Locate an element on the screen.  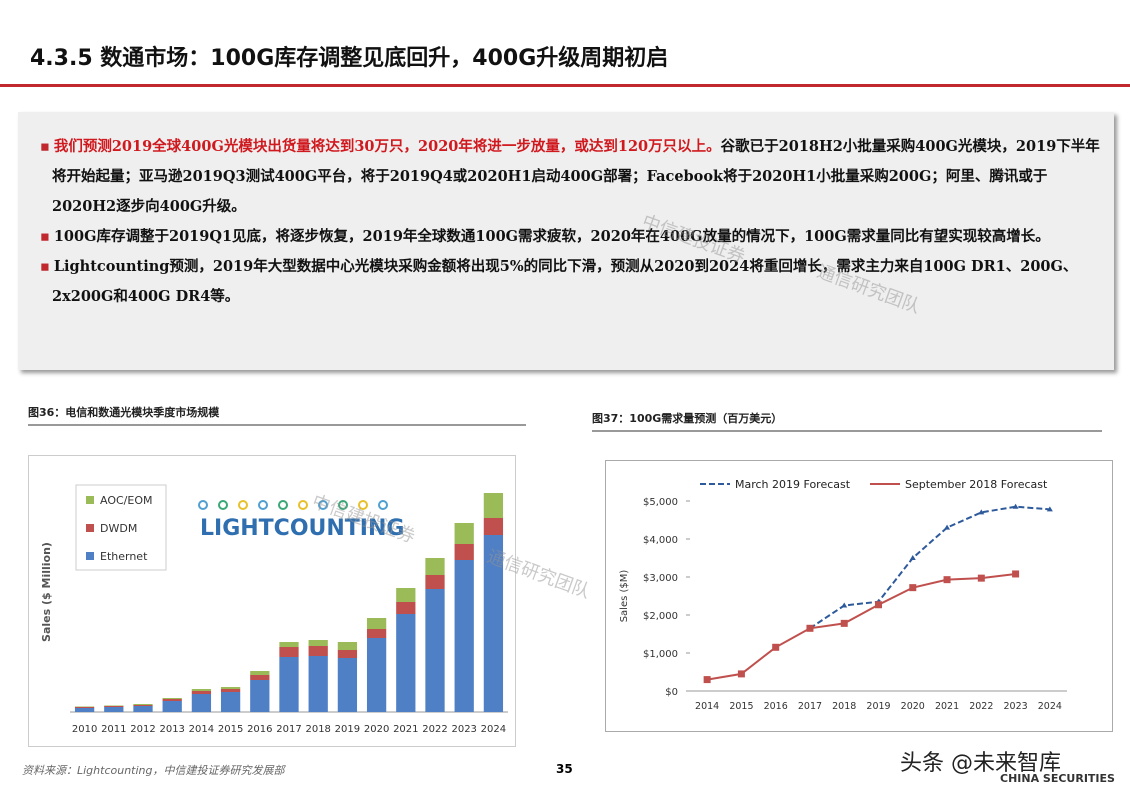
x-tick-label: 2011 is located at coordinates (113, 729).